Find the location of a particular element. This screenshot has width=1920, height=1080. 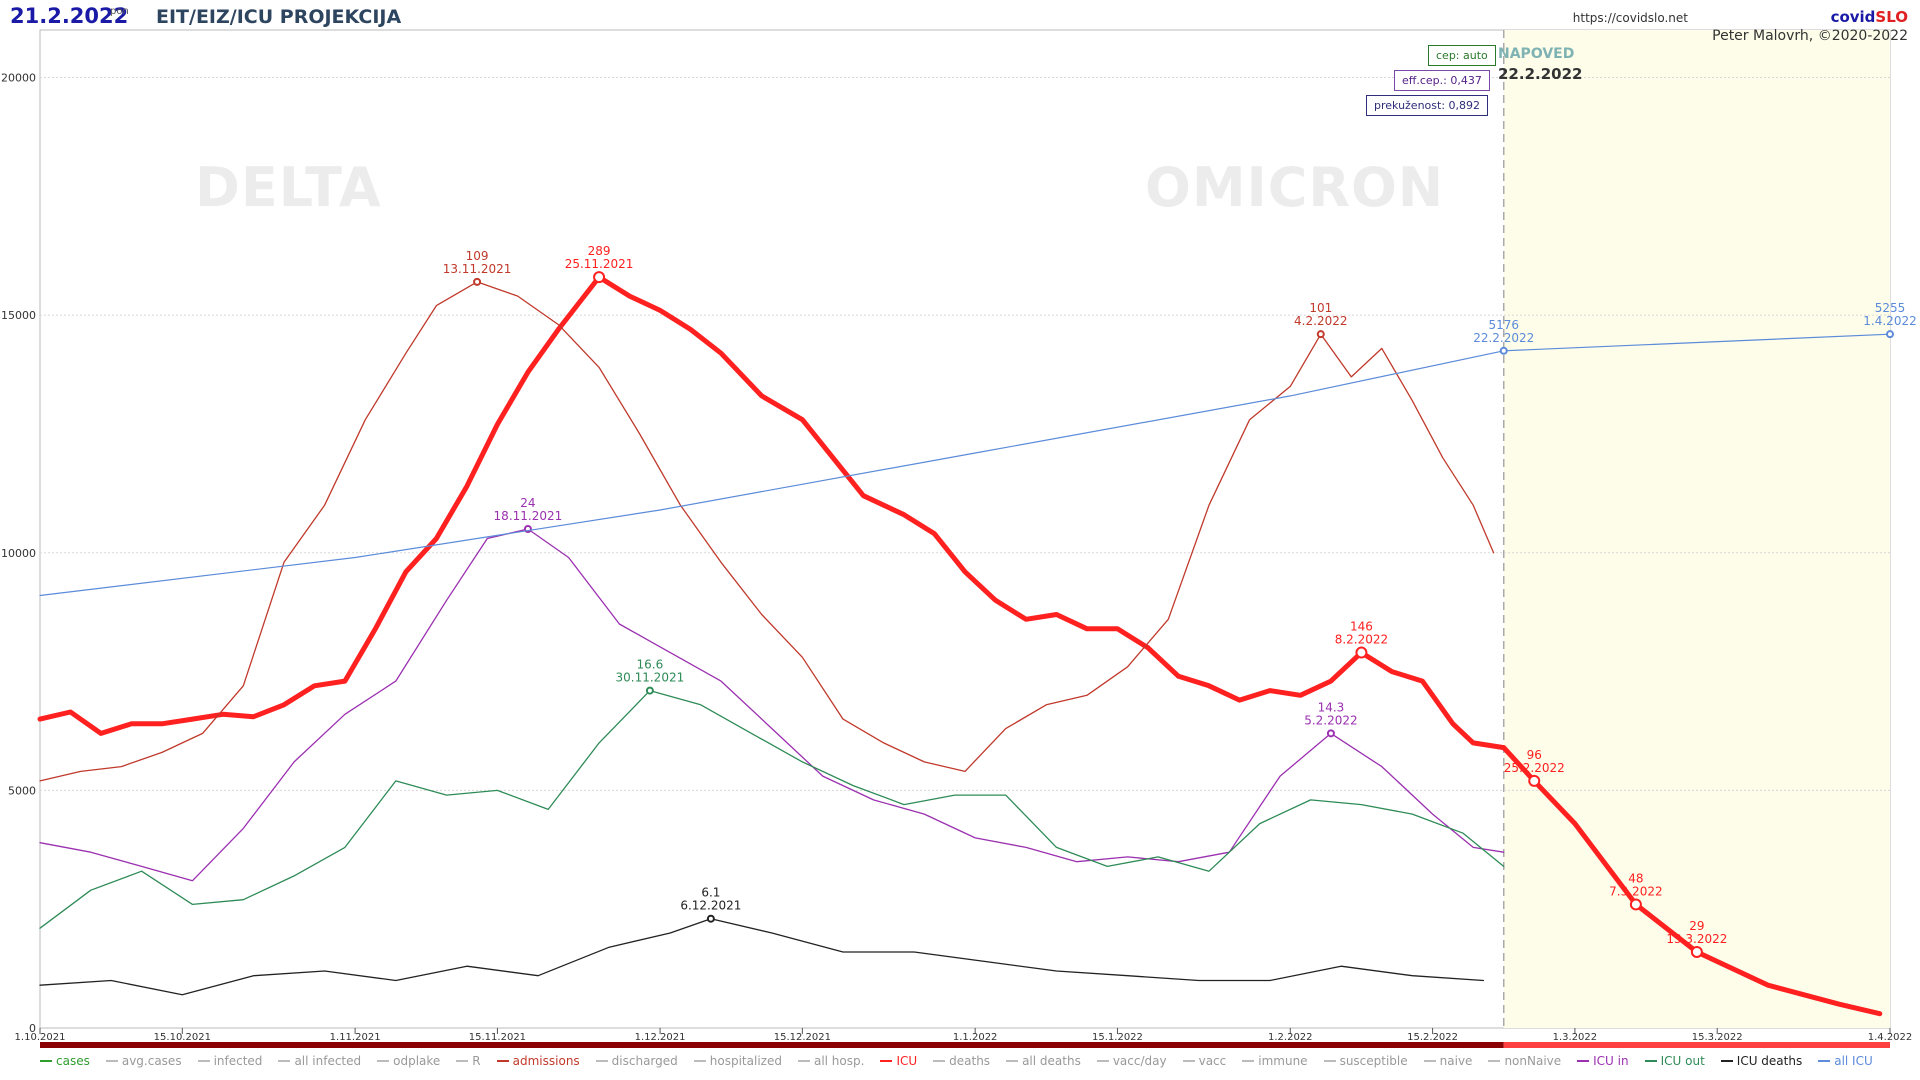

forecast-date: 22.2.2022 is located at coordinates (1540, 74).